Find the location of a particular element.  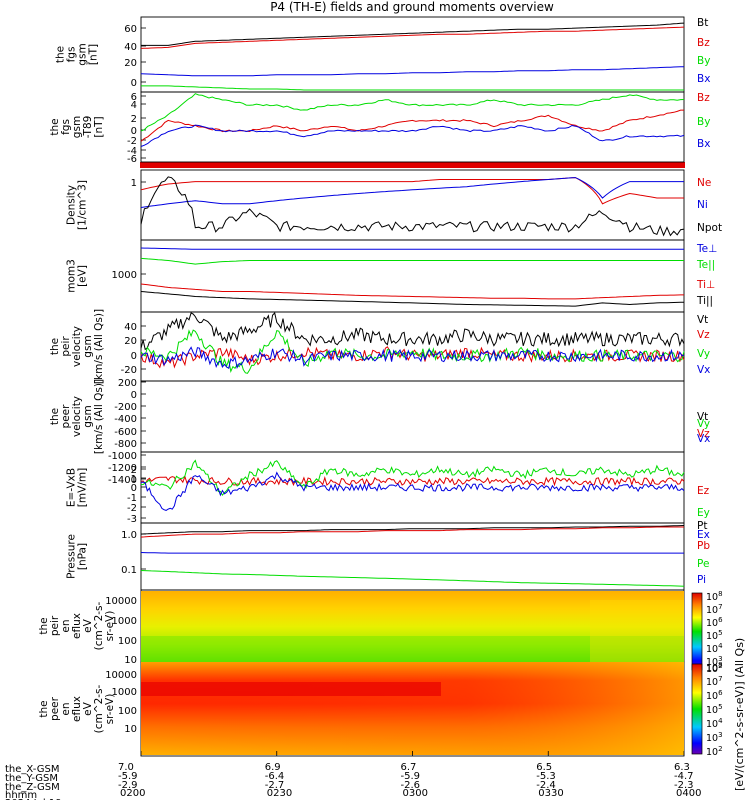

series-line-ex is located at coordinates (412, 491).